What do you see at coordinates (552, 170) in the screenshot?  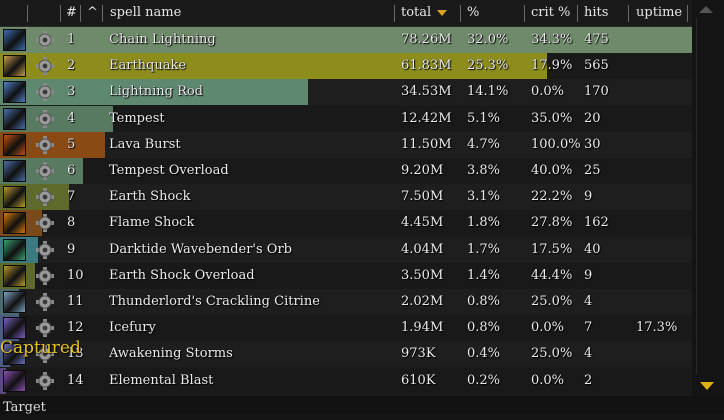 I see `spell-crit: 40.0%` at bounding box center [552, 170].